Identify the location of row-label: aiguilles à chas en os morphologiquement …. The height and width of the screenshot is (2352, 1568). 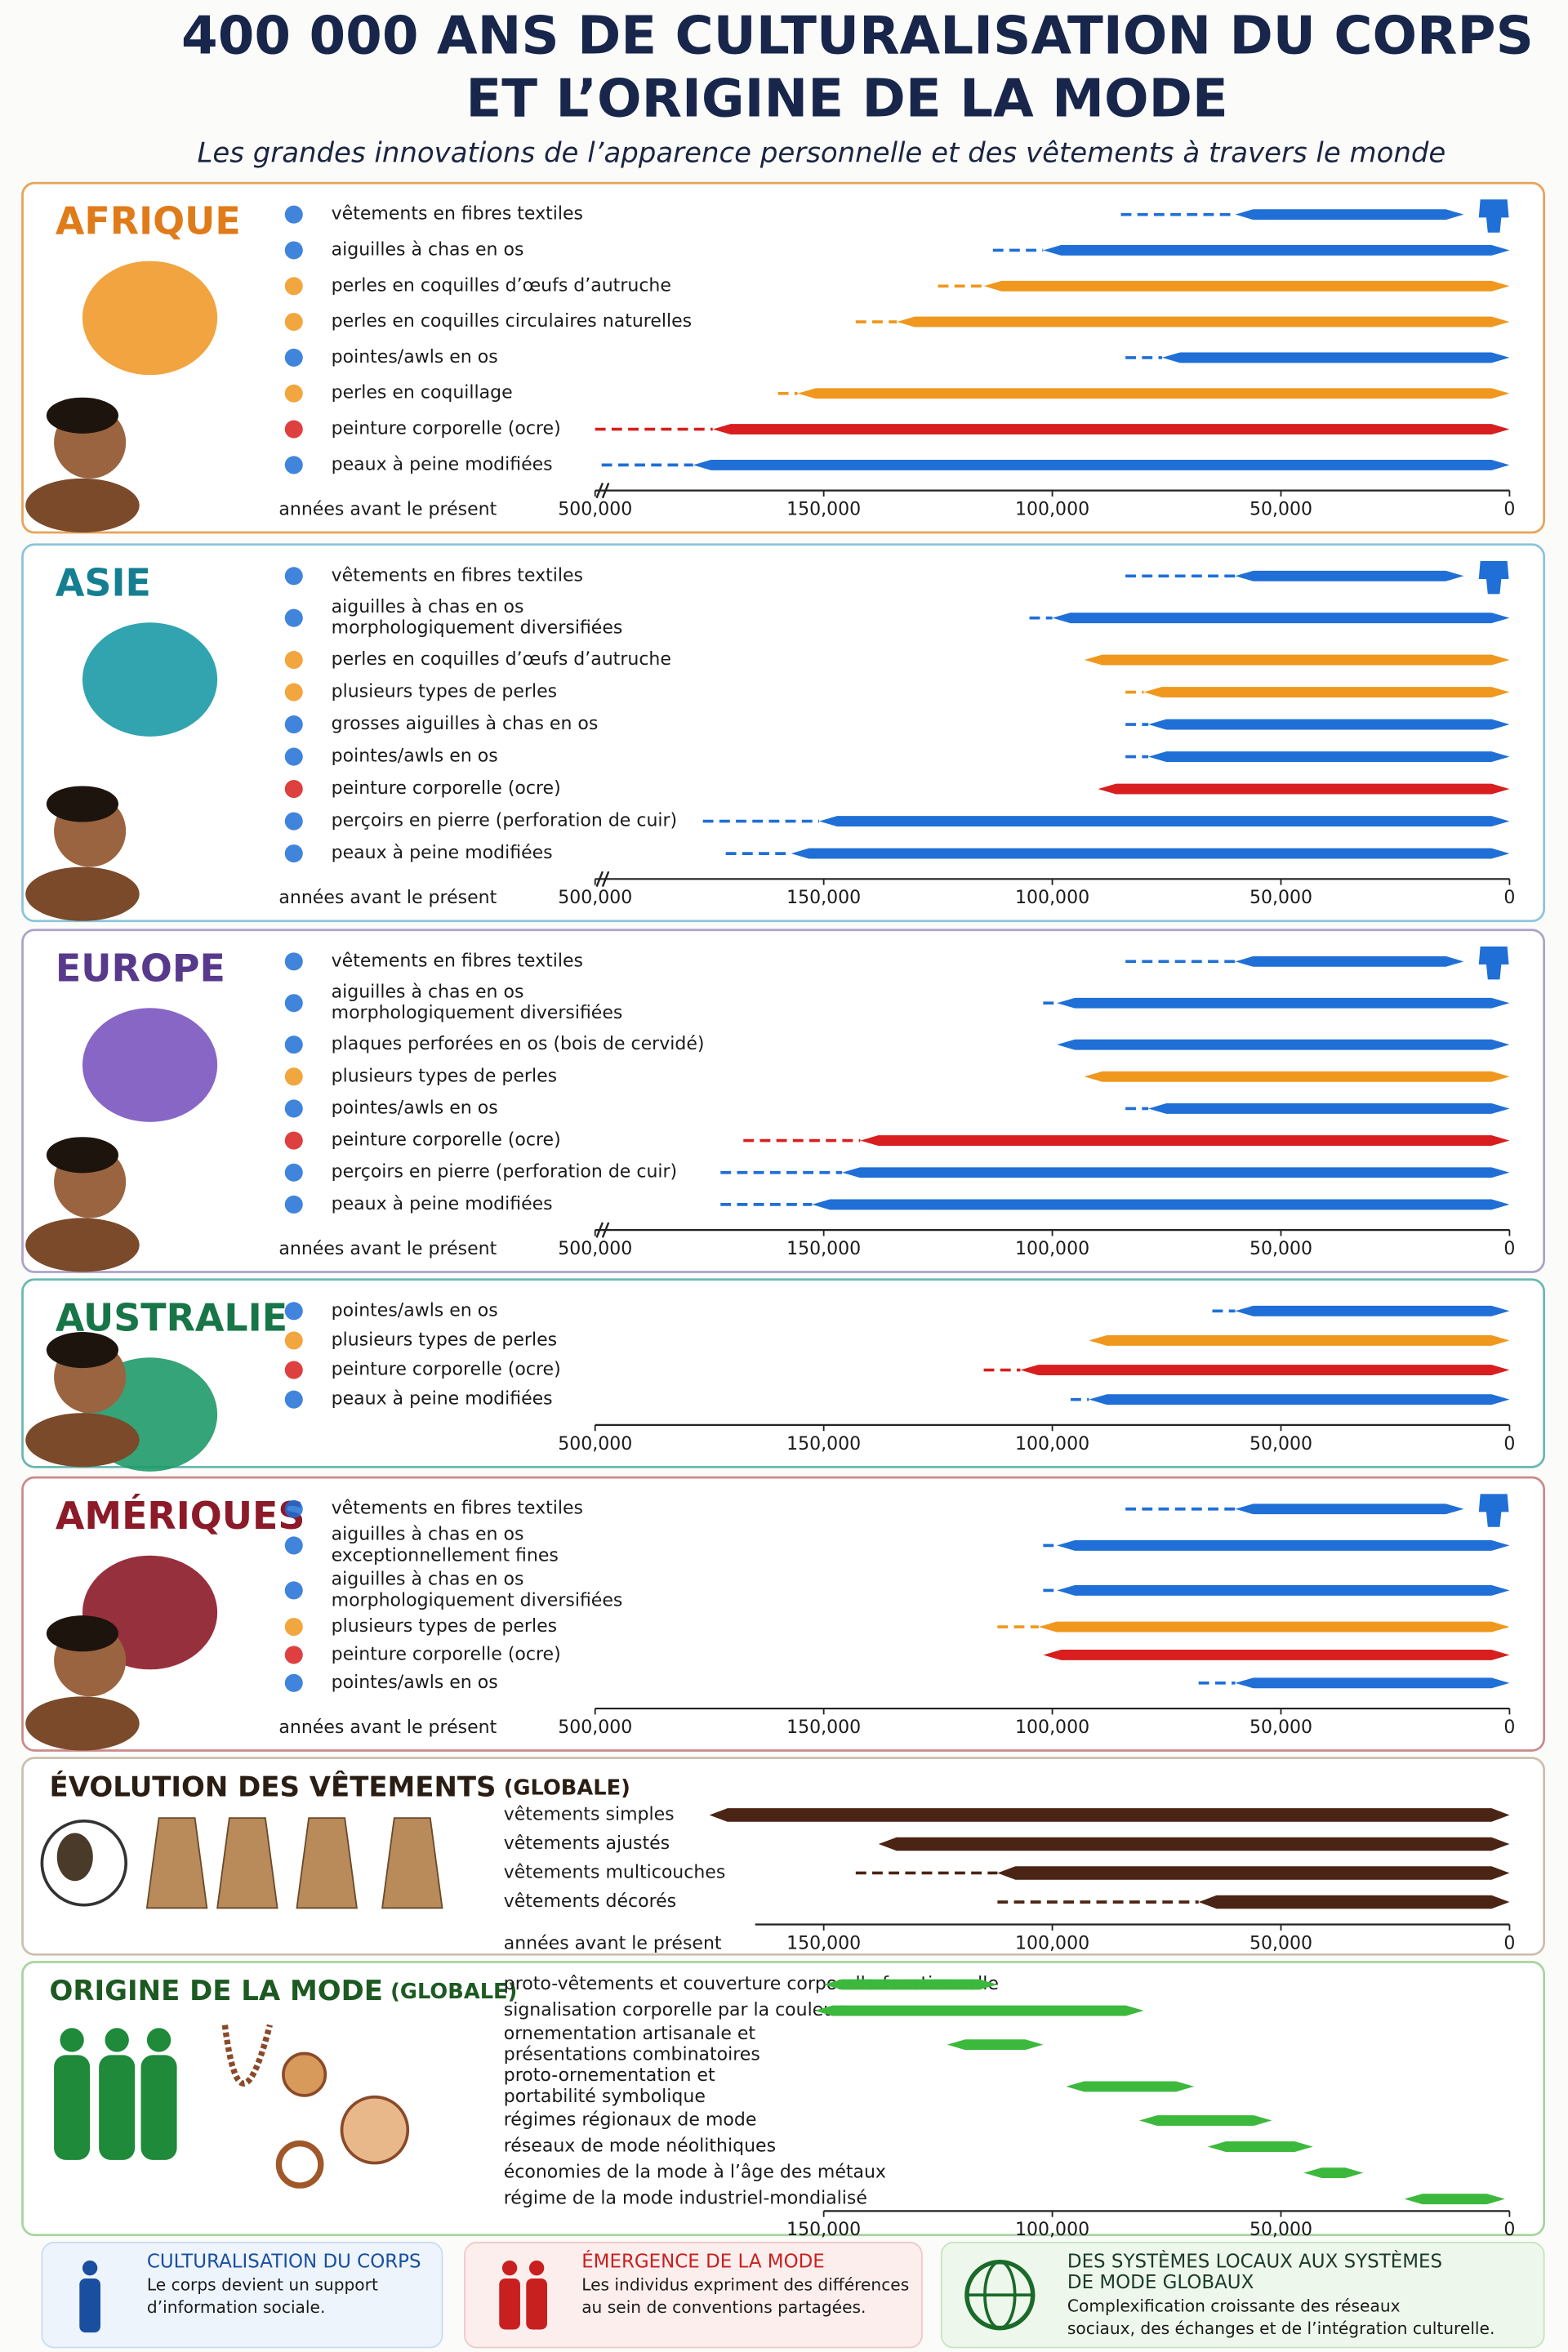
(478, 1003).